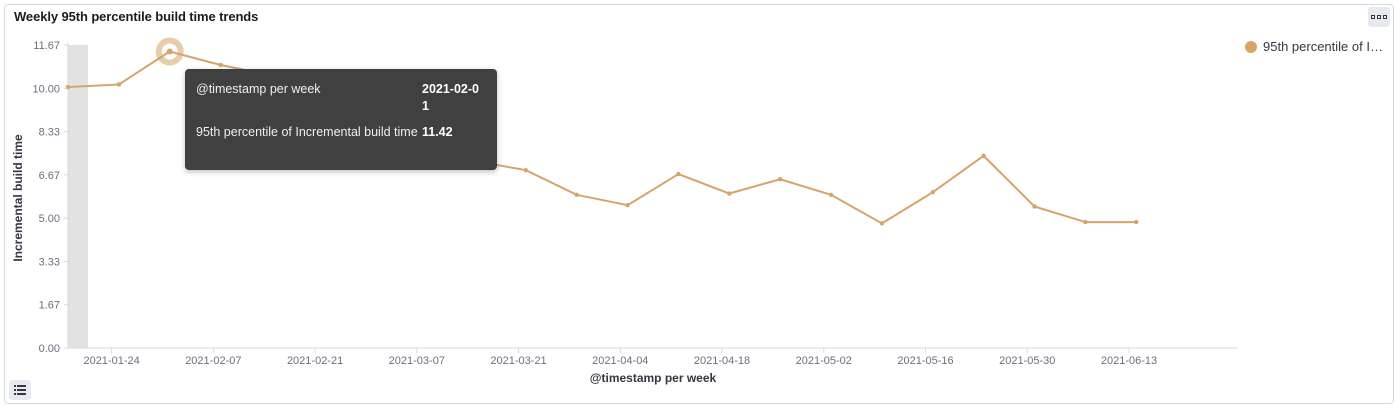 This screenshot has height=410, width=1400. What do you see at coordinates (437, 132) in the screenshot?
I see `tooltip-y-value: 11.42` at bounding box center [437, 132].